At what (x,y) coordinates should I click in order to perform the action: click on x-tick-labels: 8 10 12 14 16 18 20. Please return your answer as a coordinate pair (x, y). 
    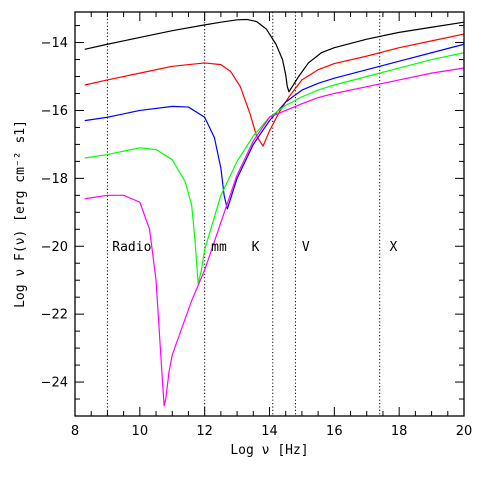
    Looking at the image, I should click on (271, 431).